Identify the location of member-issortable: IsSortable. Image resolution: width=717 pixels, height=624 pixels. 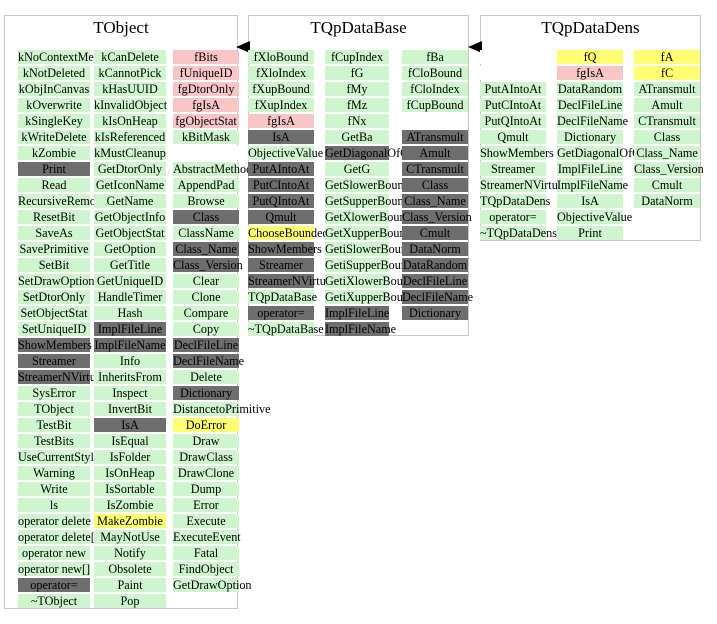
(130, 489).